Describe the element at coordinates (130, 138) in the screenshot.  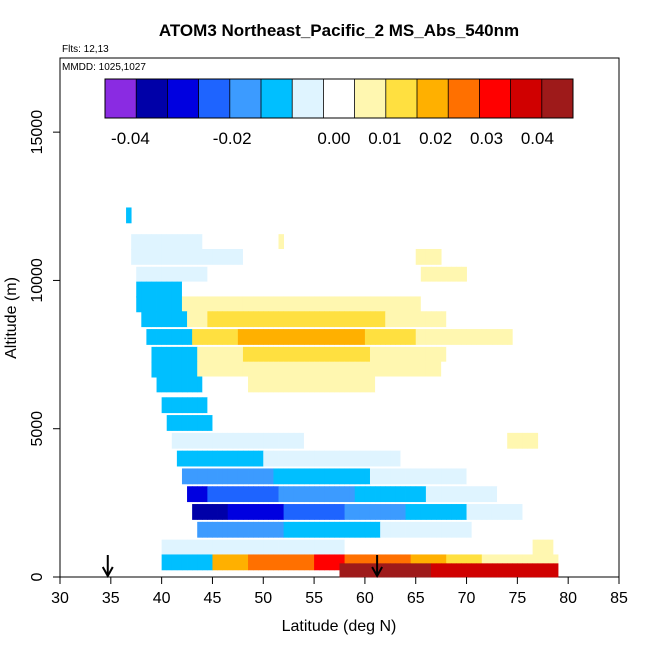
I see `colorbar-tick-label: -0.04` at that location.